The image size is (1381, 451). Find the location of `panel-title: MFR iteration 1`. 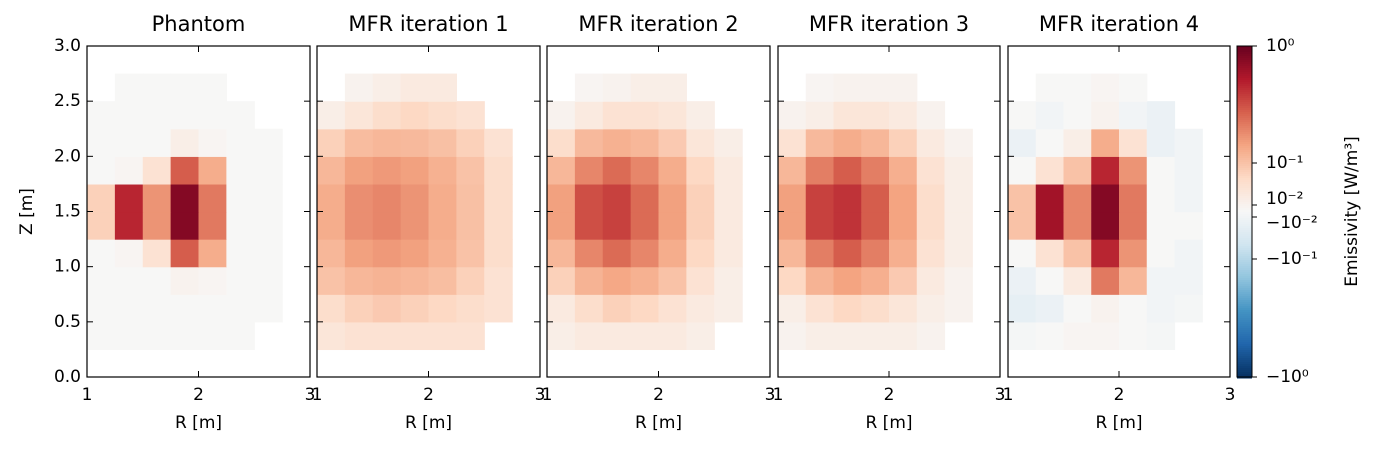

panel-title: MFR iteration 1 is located at coordinates (428, 24).